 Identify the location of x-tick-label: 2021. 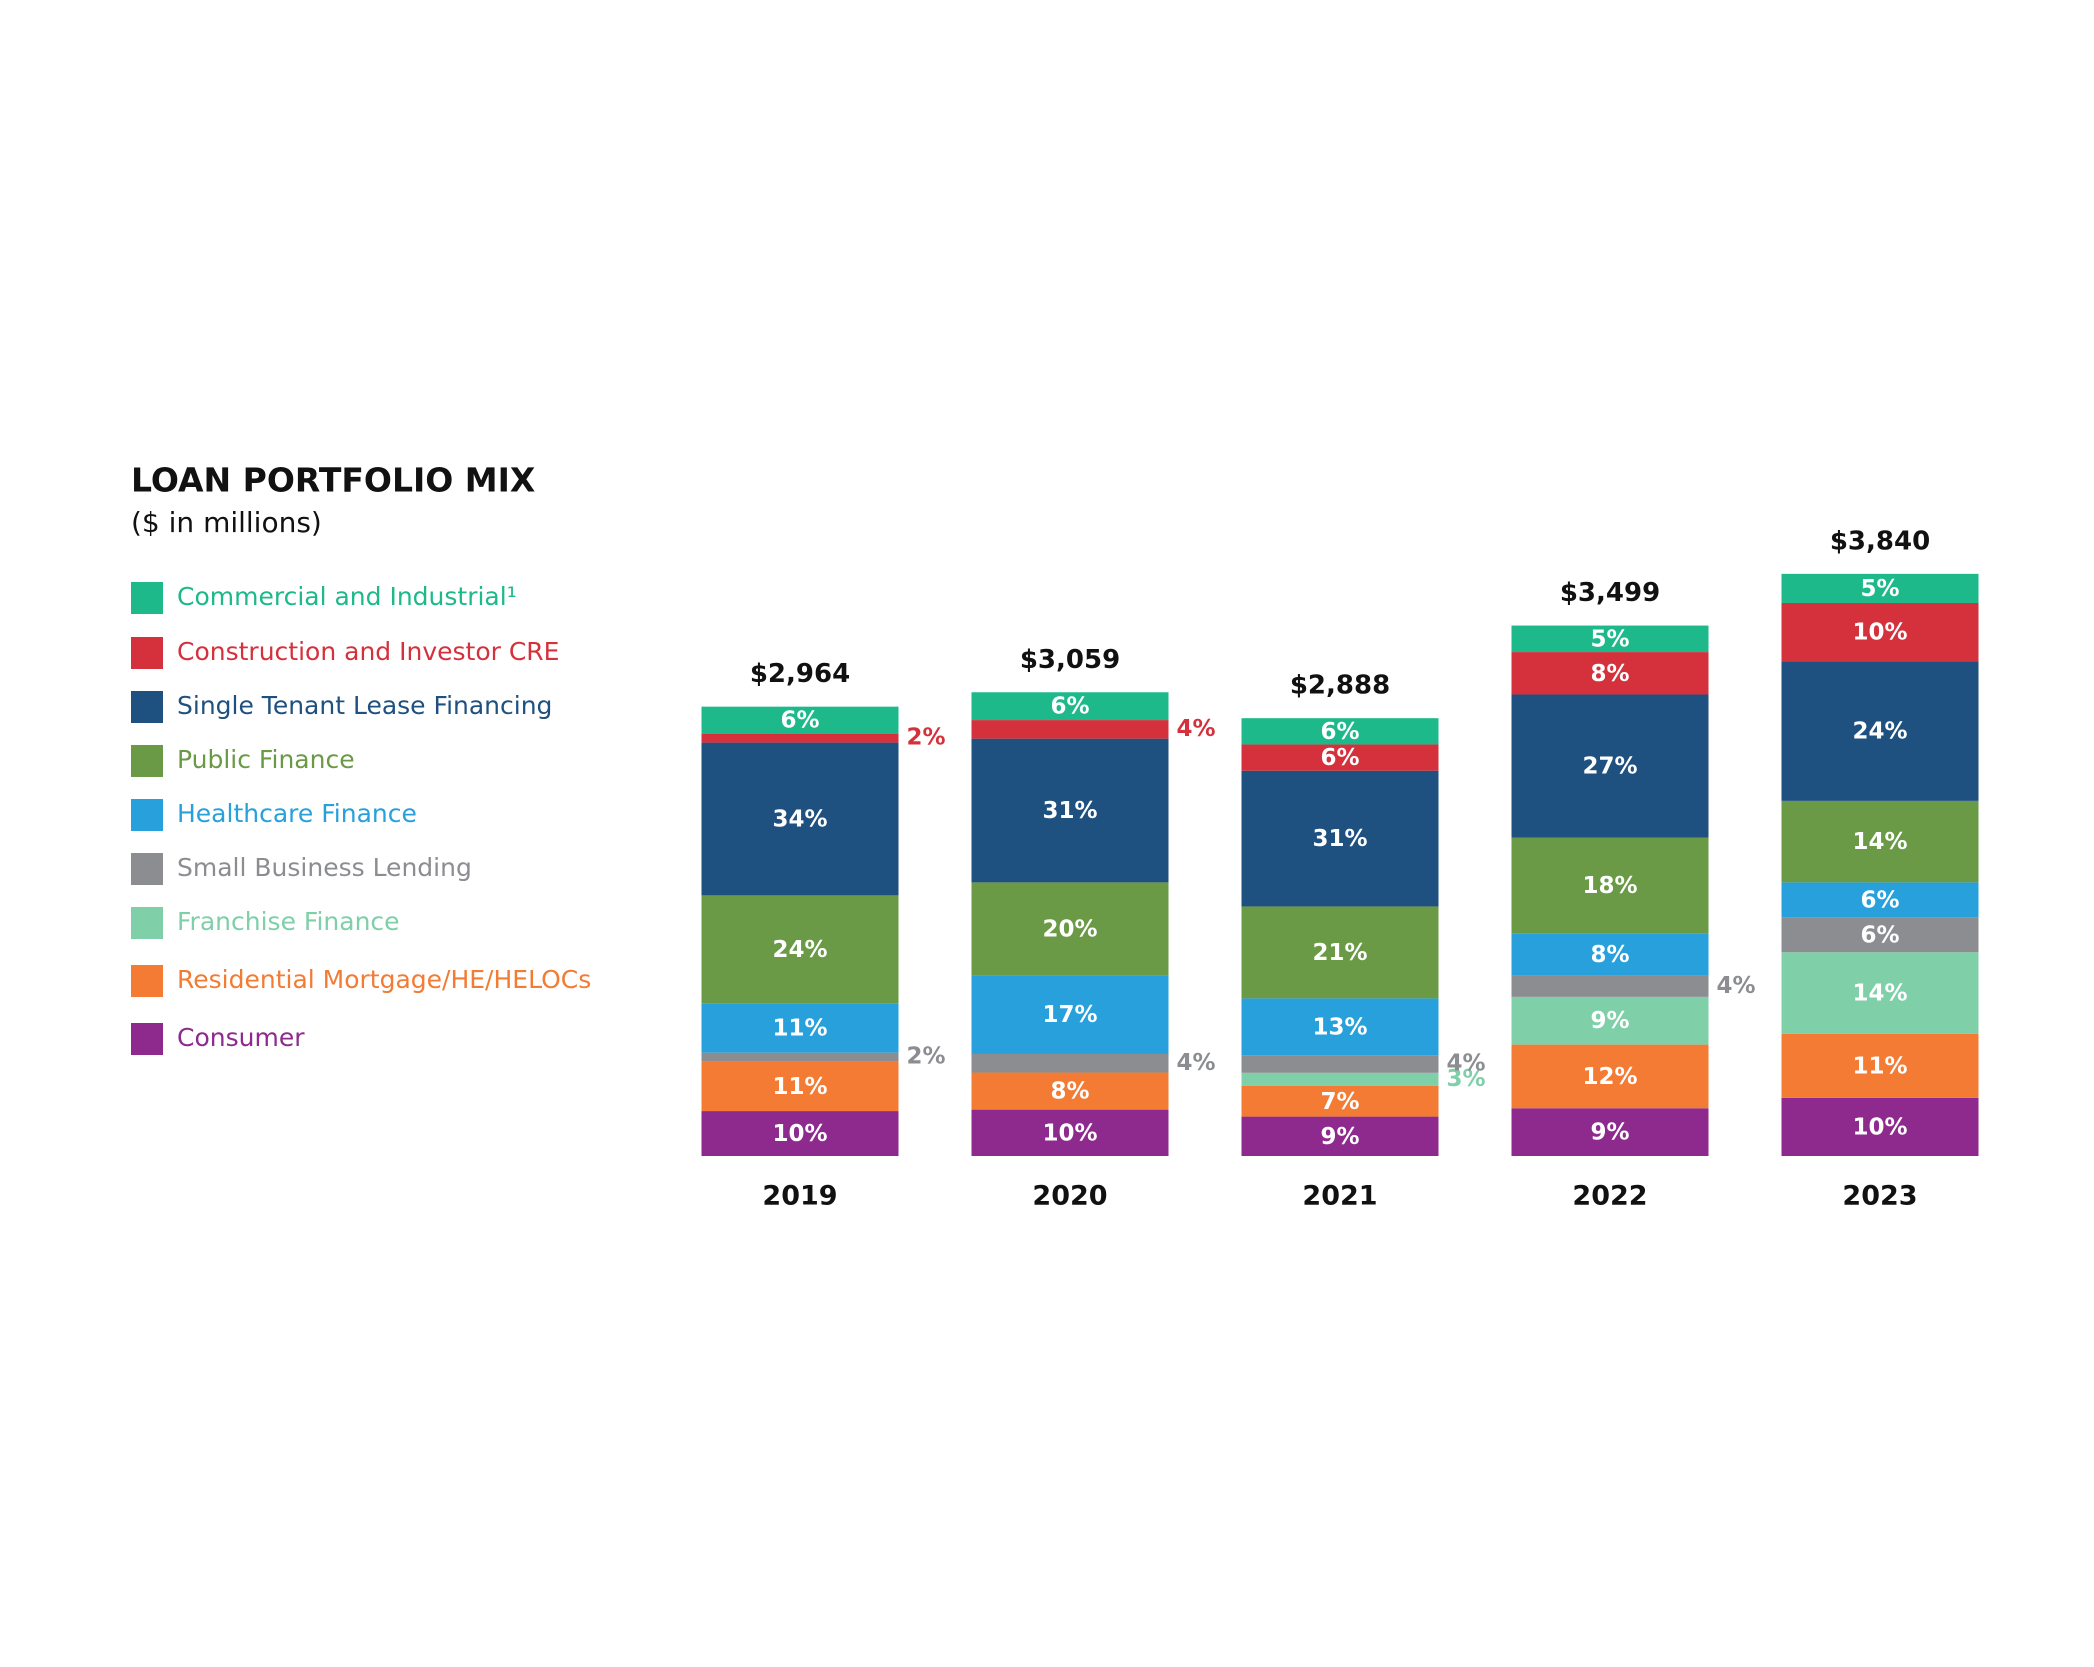
(1339, 1196).